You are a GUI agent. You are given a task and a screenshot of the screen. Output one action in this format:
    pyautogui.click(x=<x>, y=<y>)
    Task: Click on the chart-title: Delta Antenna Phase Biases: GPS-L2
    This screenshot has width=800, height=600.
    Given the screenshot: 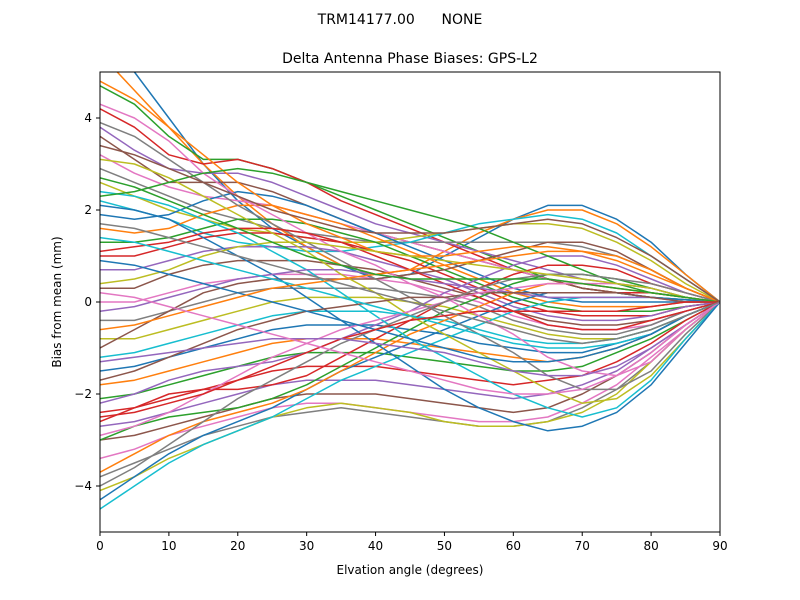 What is the action you would take?
    pyautogui.click(x=410, y=59)
    